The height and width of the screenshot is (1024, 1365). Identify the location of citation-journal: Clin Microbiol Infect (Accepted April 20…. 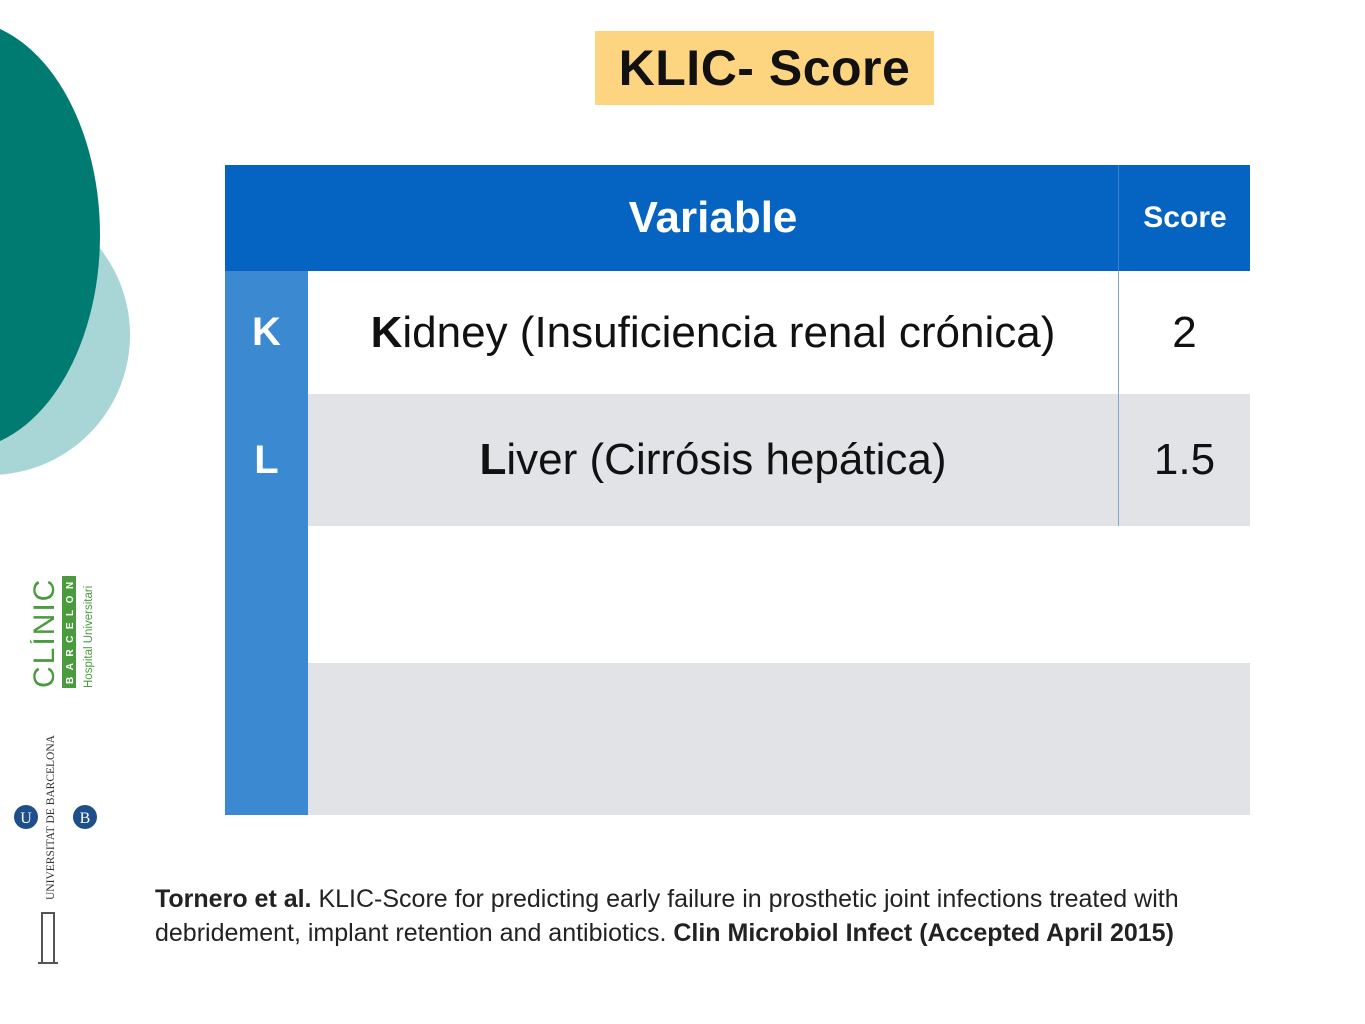
(923, 933).